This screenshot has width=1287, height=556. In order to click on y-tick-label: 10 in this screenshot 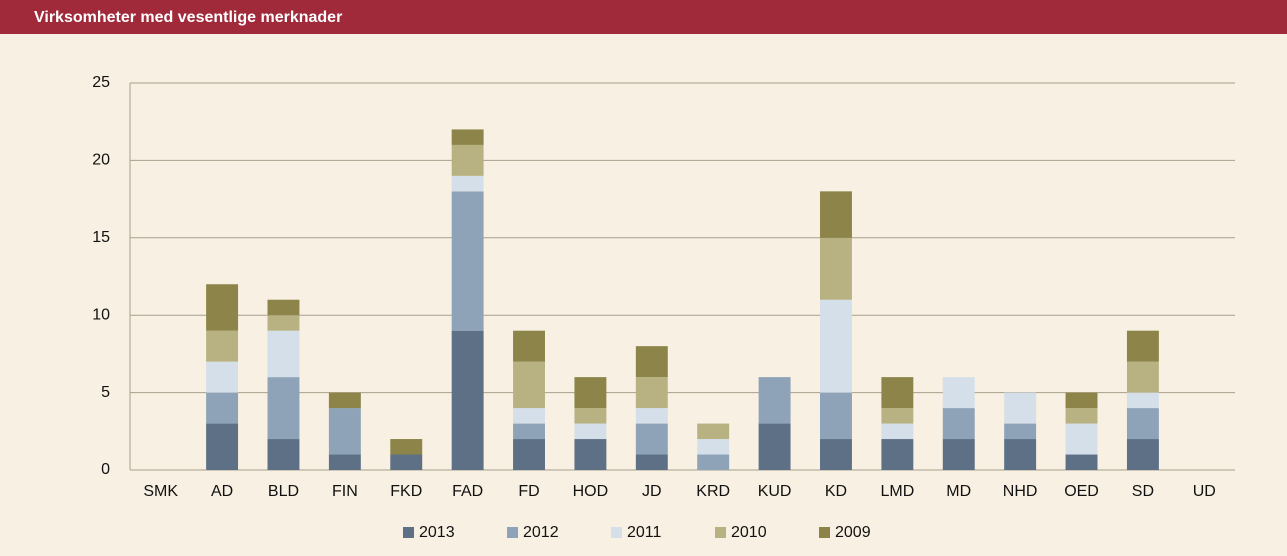, I will do `click(101, 314)`.